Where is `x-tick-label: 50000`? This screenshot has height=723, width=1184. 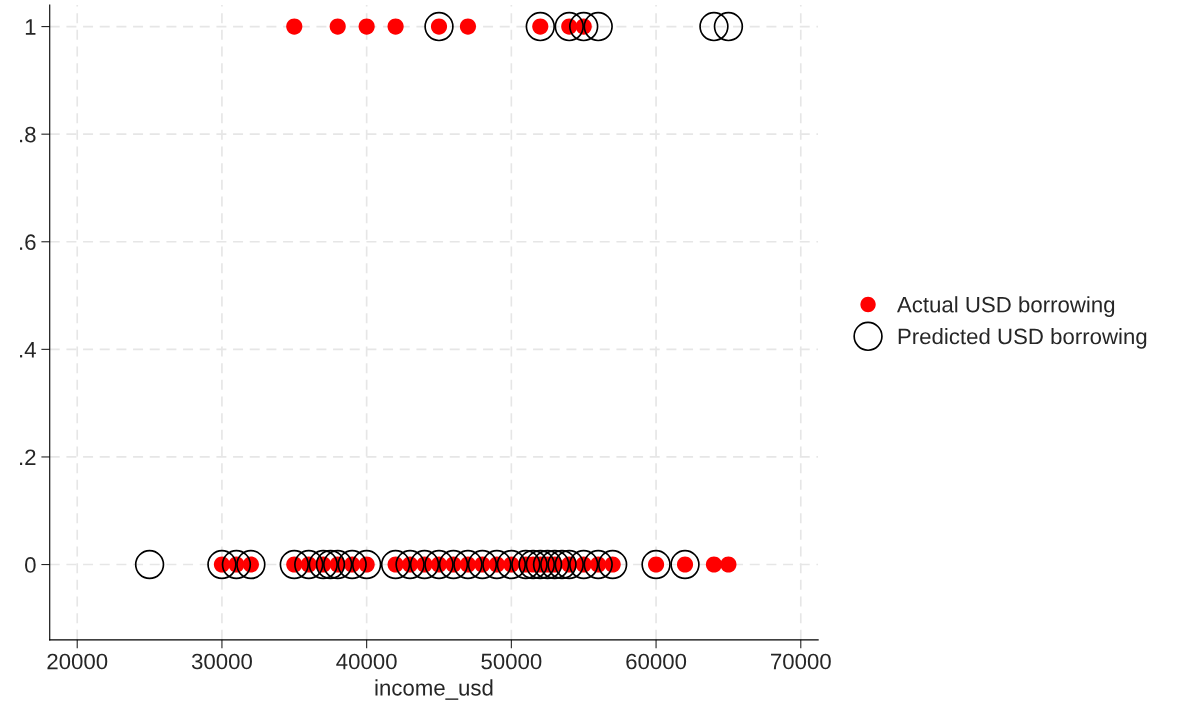 x-tick-label: 50000 is located at coordinates (511, 661).